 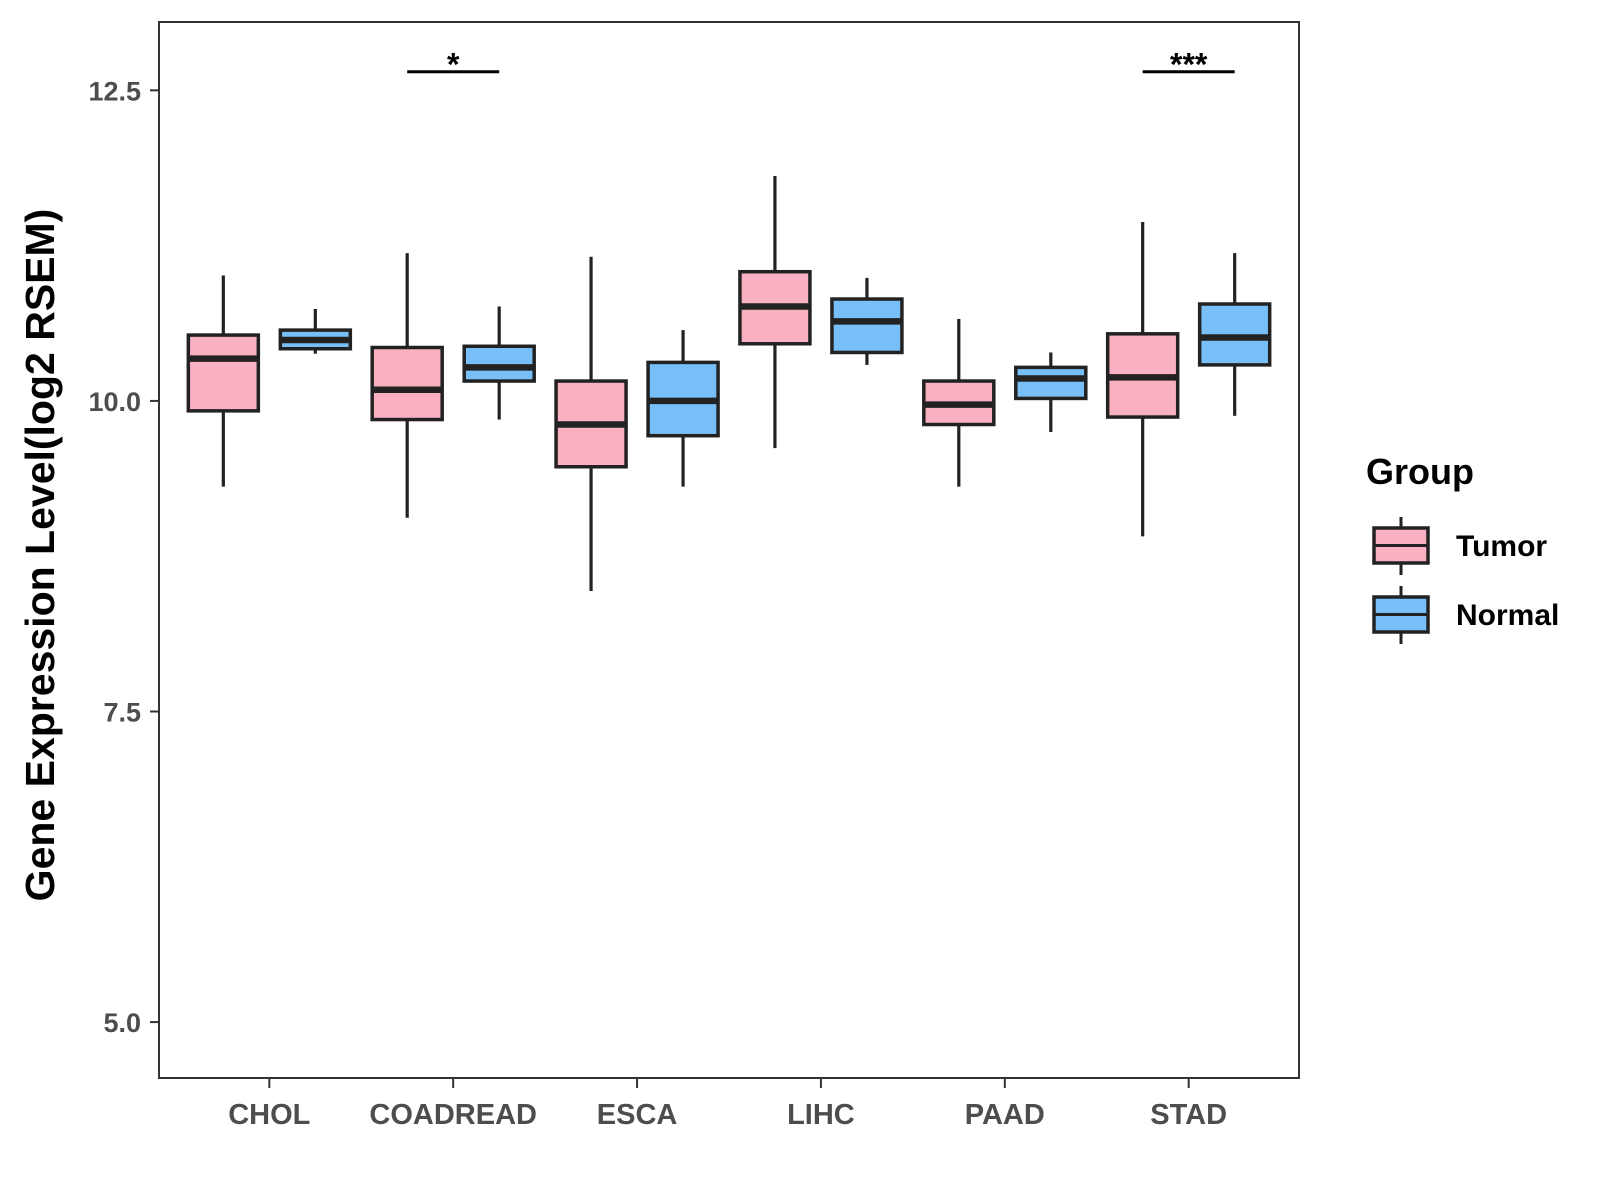 I want to click on significance-label: *, so click(x=453, y=65).